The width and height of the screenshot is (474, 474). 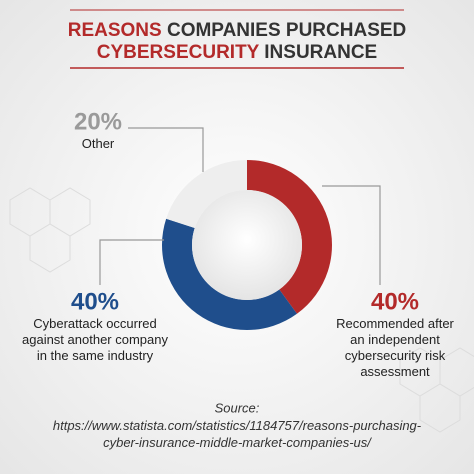 I want to click on title-part: COMPANIES PURCHASED, so click(x=284, y=30).